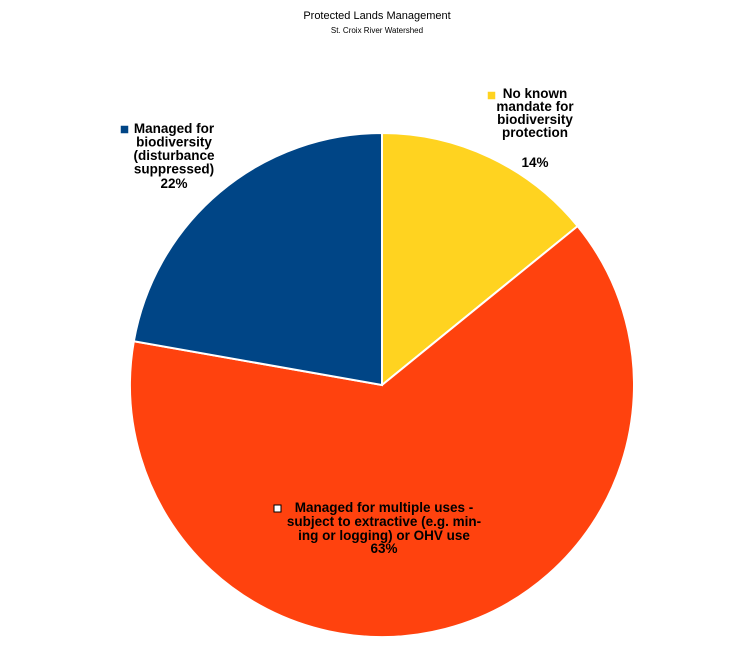 The width and height of the screenshot is (753, 664). What do you see at coordinates (377, 30) in the screenshot?
I see `chart-subtitle: St. Croix River Watershed` at bounding box center [377, 30].